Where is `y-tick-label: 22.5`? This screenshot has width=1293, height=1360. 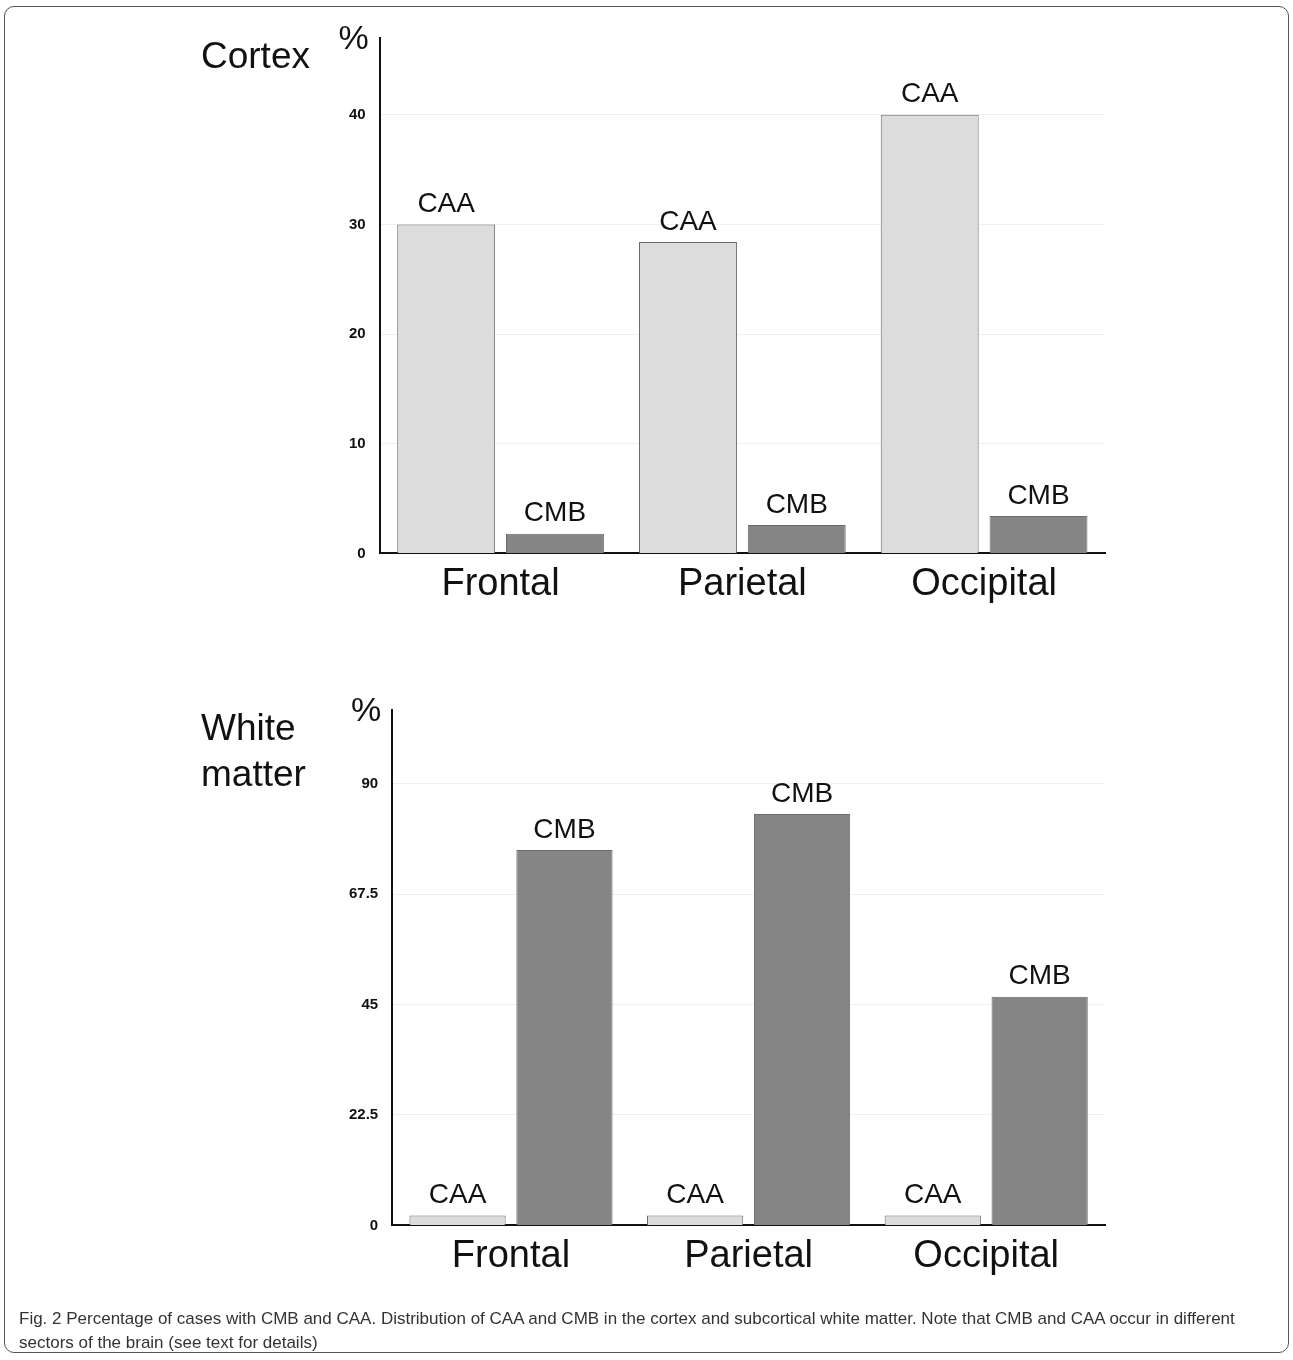
y-tick-label: 22.5 is located at coordinates (363, 1114).